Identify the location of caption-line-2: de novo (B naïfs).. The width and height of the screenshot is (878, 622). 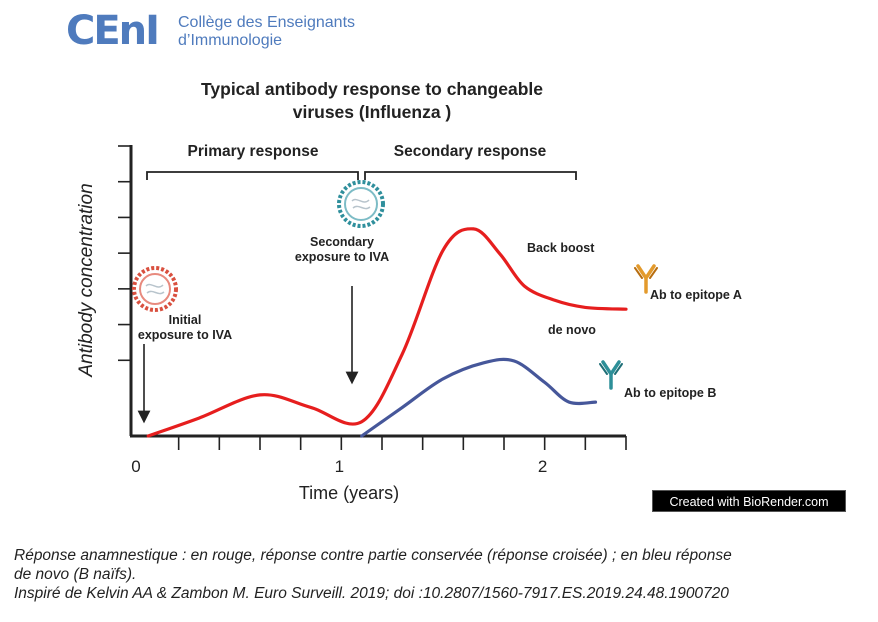
(75, 574).